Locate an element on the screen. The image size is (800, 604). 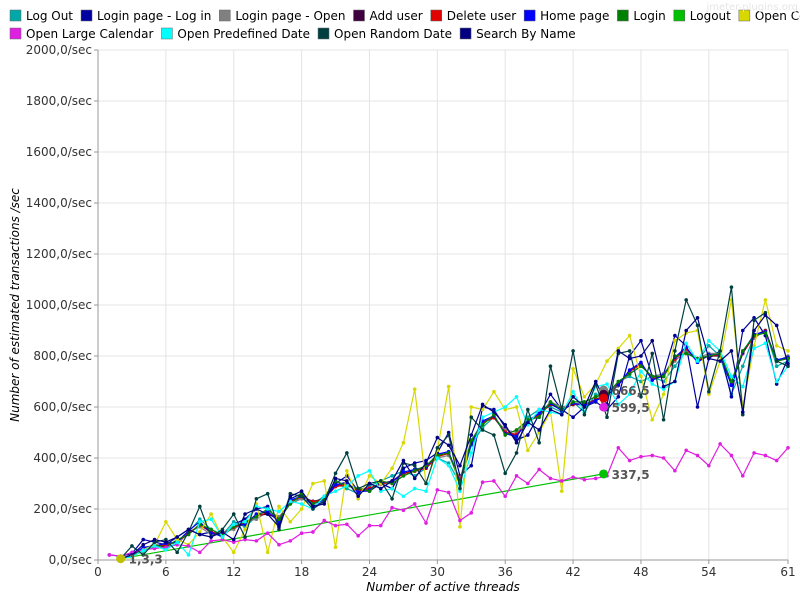
legend-label: Log Out is located at coordinates (49, 16).